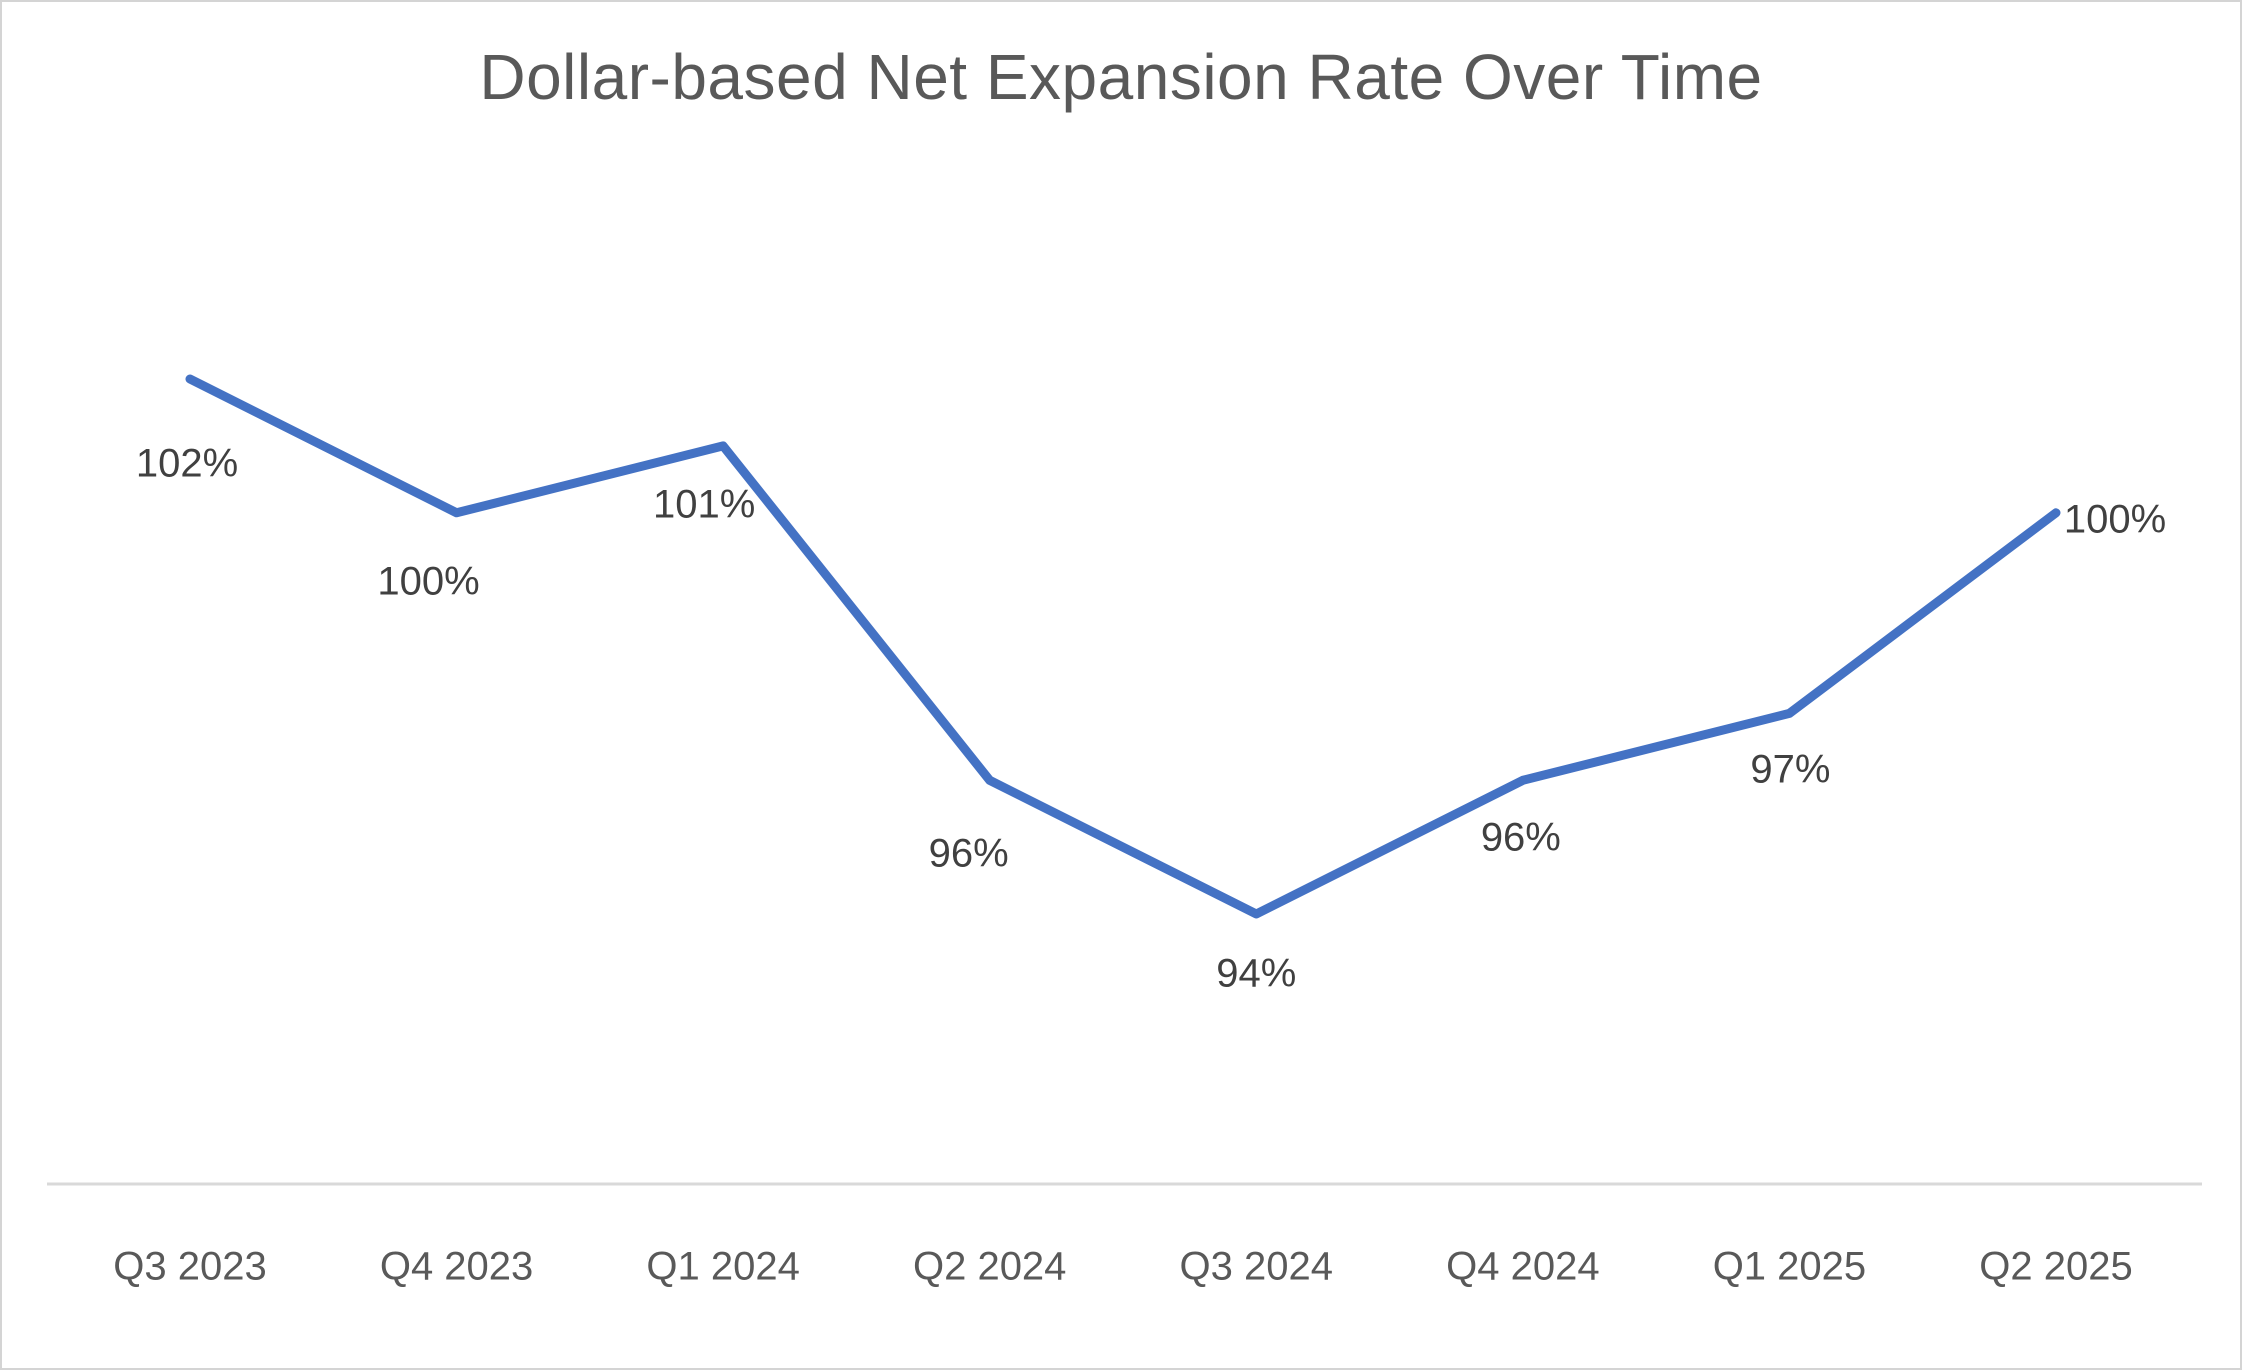 This screenshot has height=1370, width=2242. What do you see at coordinates (190, 1266) in the screenshot?
I see `x-axis-tick-label: Q3 2023` at bounding box center [190, 1266].